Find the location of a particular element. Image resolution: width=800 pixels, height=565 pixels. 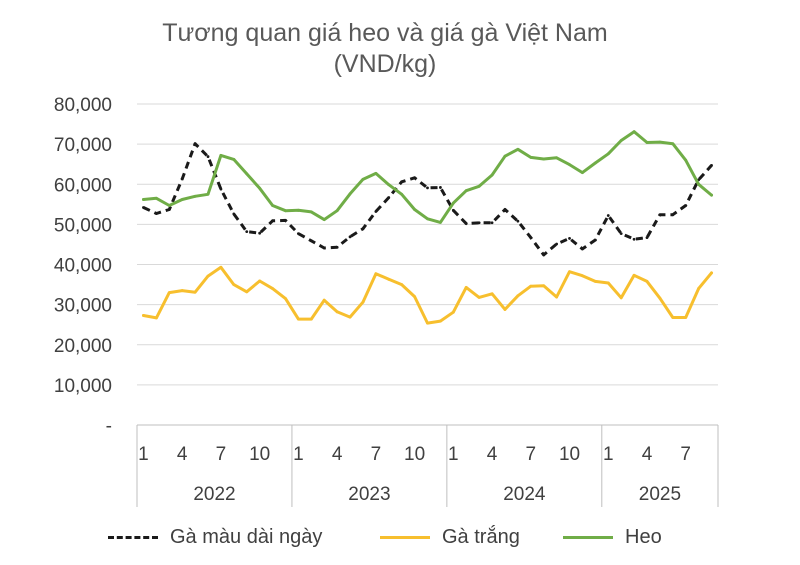

legend-swatch-ga-trang is located at coordinates (405, 537).